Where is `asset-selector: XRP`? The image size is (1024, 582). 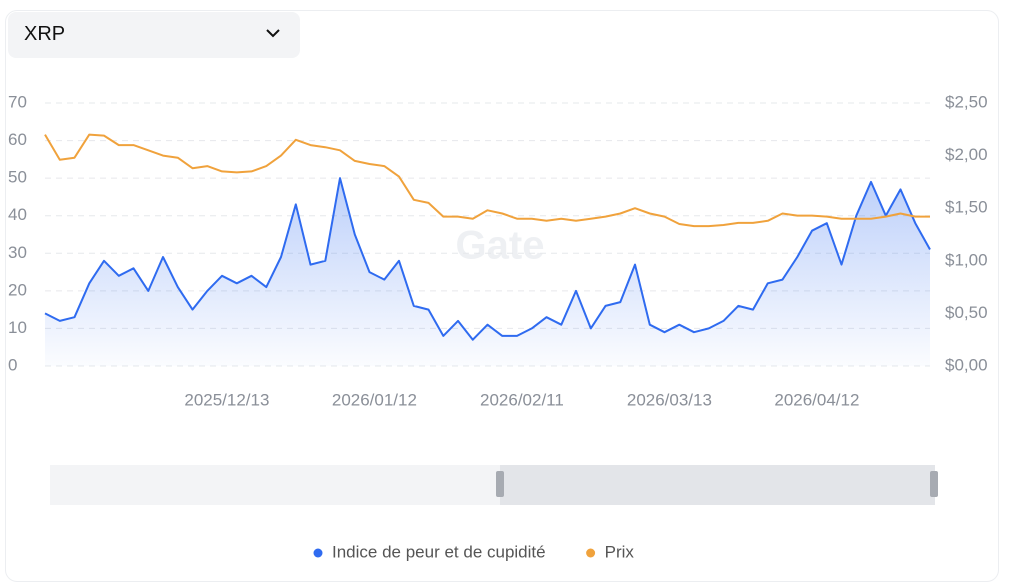
asset-selector: XRP is located at coordinates (154, 35).